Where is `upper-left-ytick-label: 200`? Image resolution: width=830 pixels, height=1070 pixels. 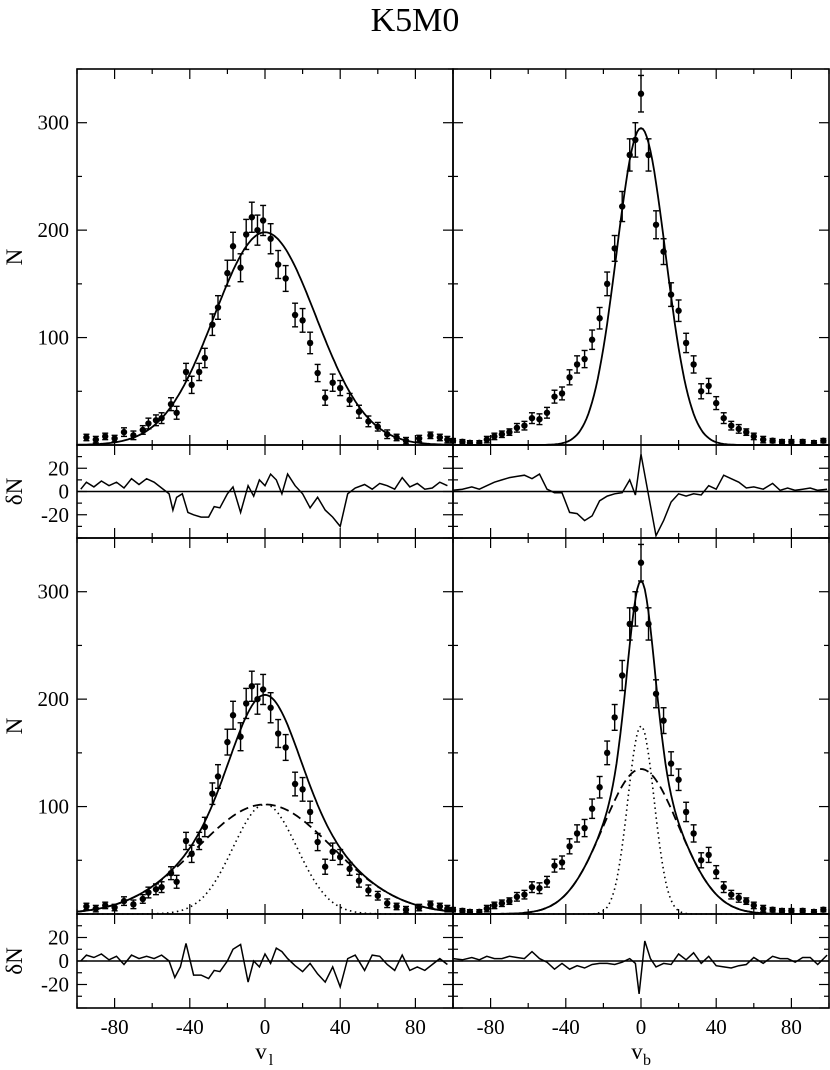 upper-left-ytick-label: 200 is located at coordinates (54, 230).